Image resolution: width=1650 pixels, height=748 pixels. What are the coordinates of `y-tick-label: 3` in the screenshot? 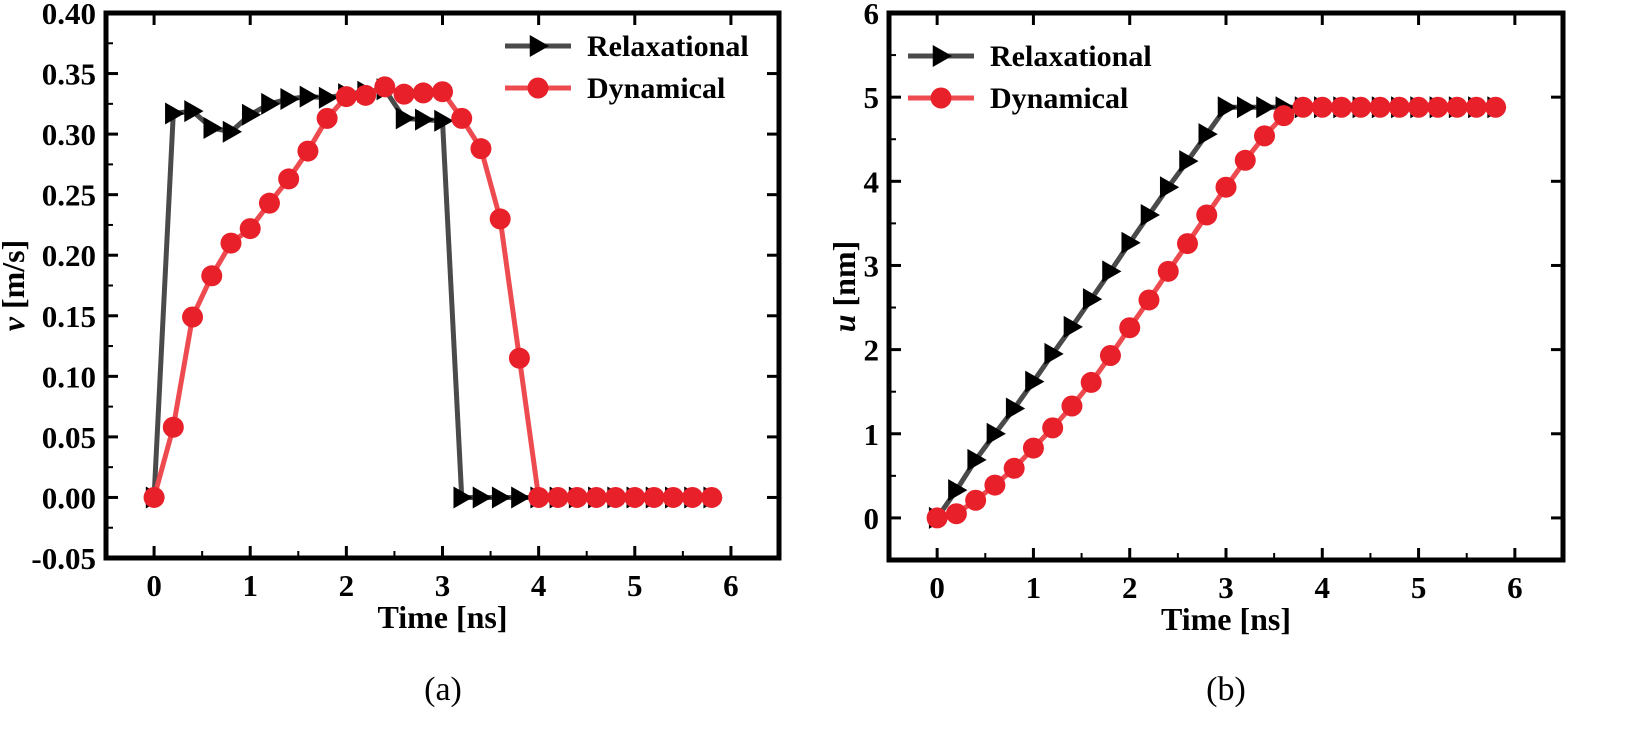 It's located at (872, 265).